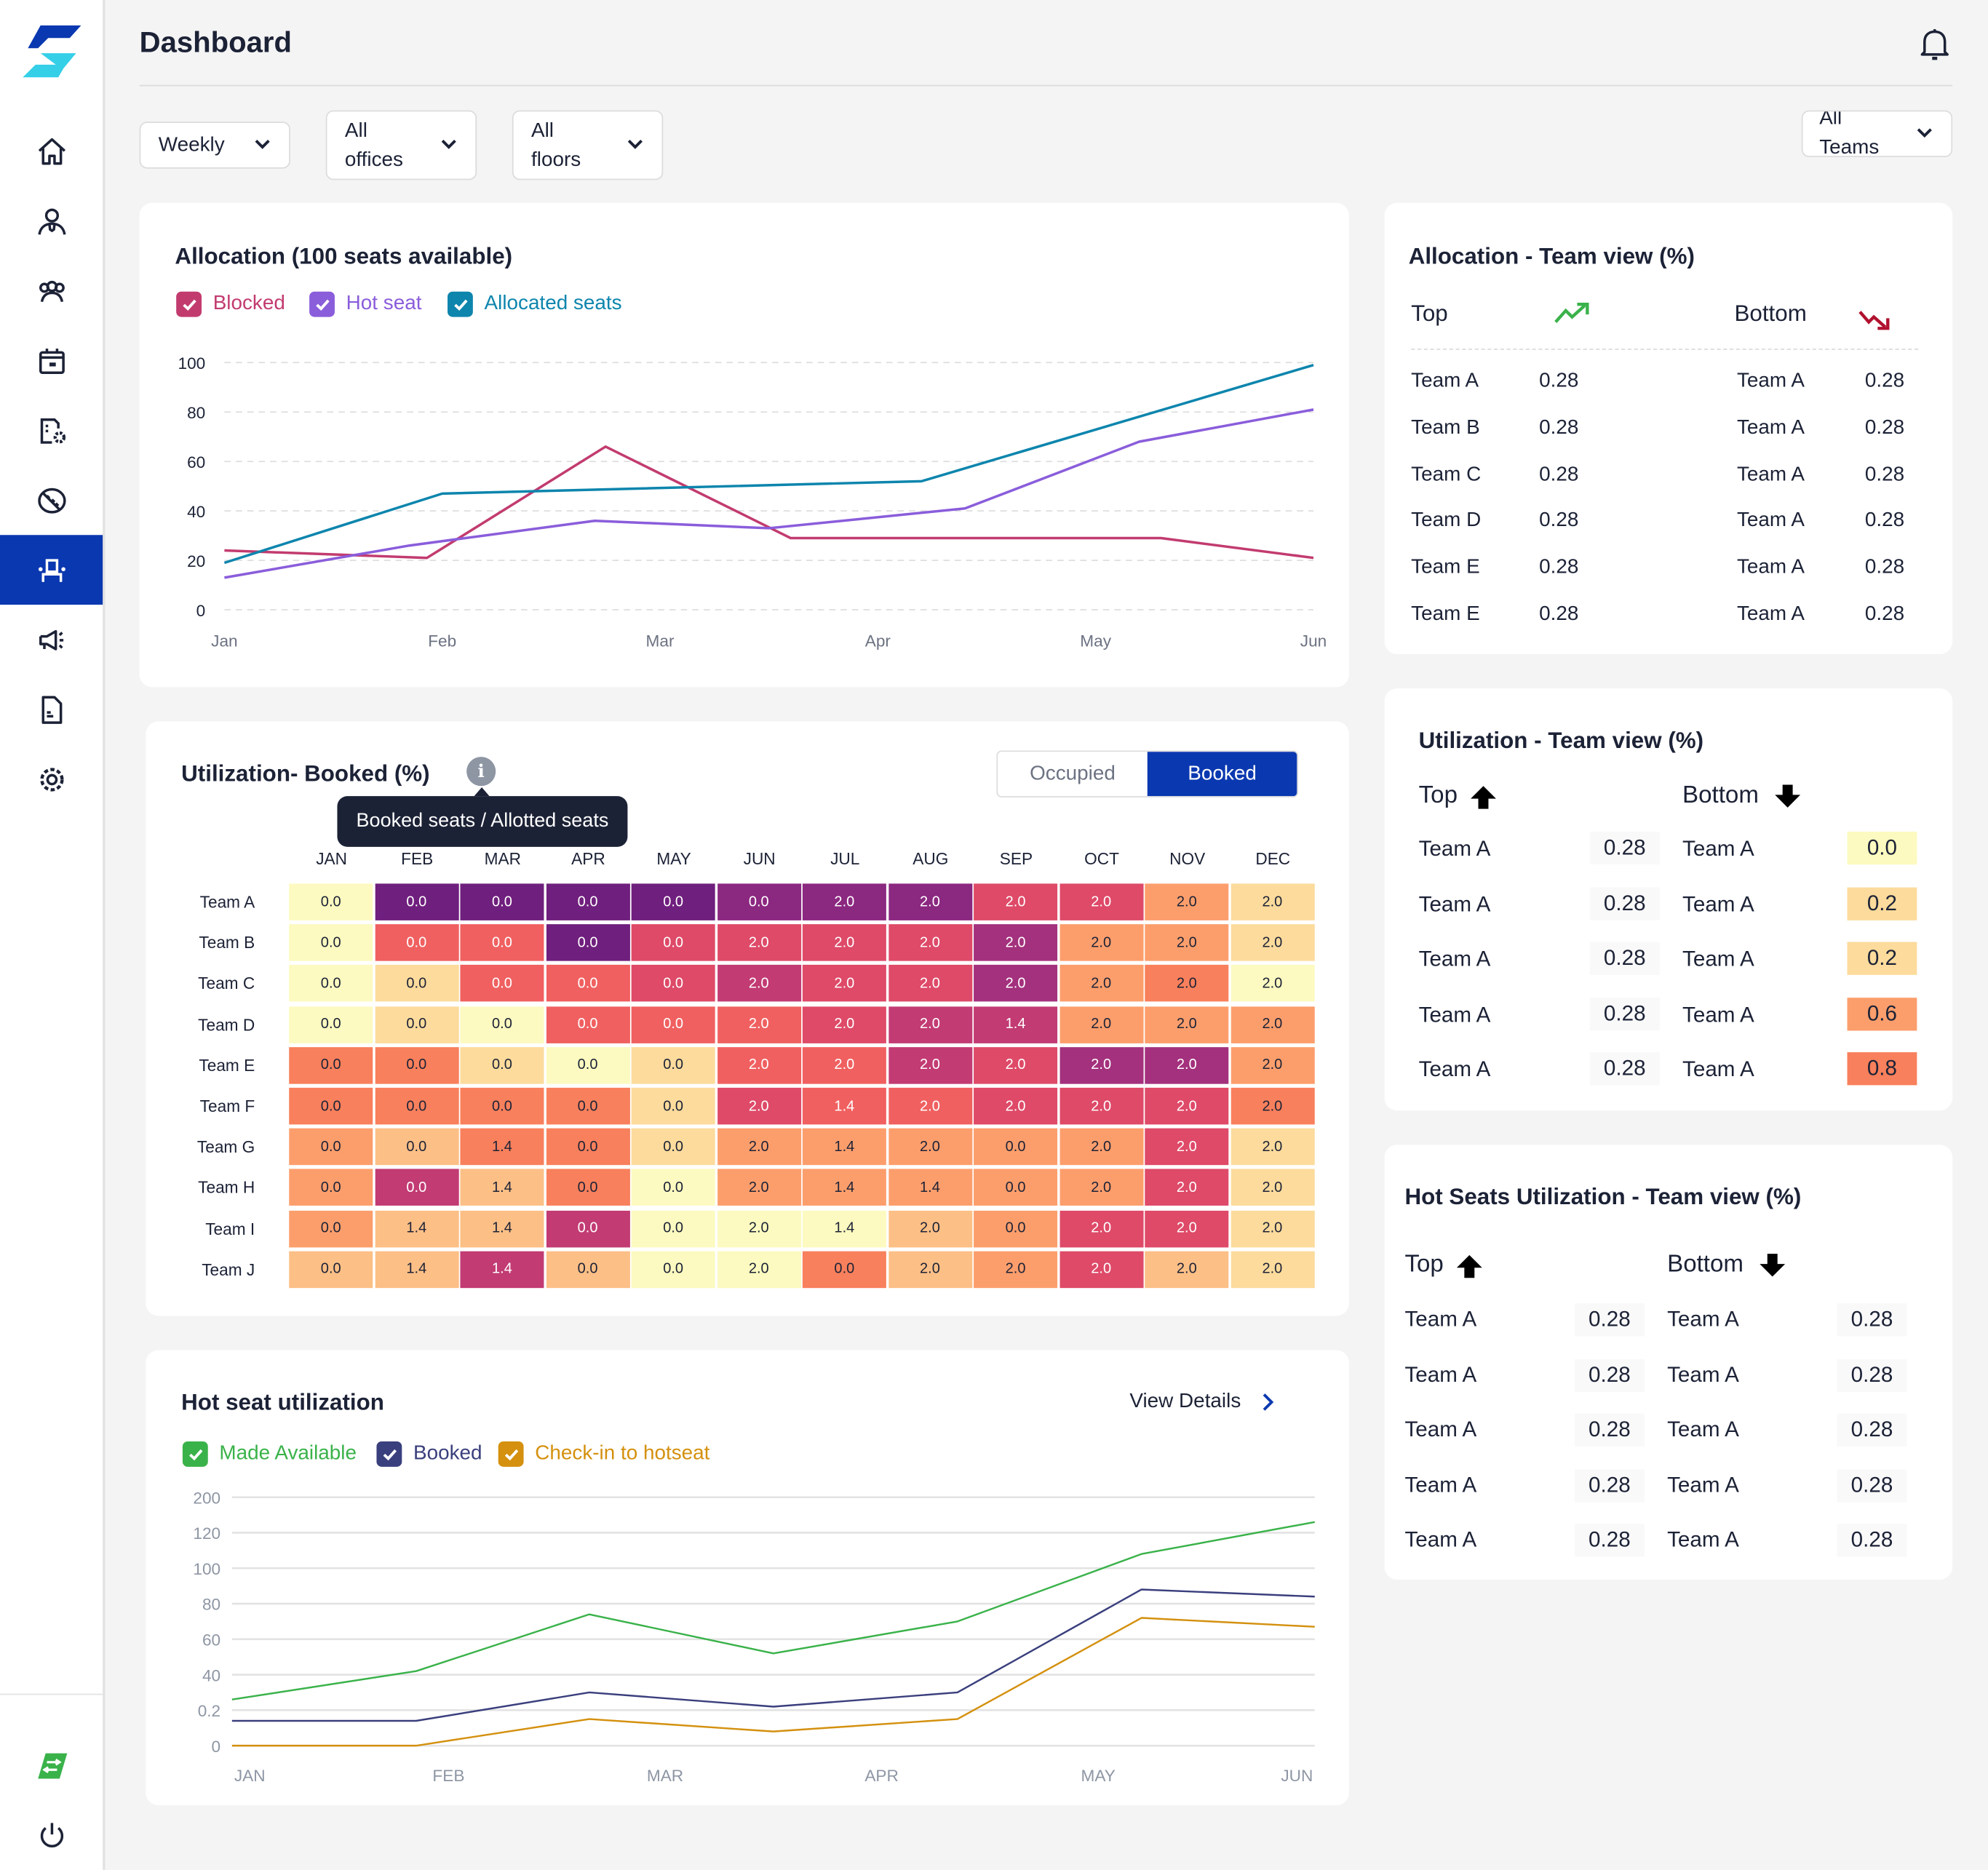 The width and height of the screenshot is (1988, 1870). Describe the element at coordinates (1935, 44) in the screenshot. I see `notifications-button` at that location.